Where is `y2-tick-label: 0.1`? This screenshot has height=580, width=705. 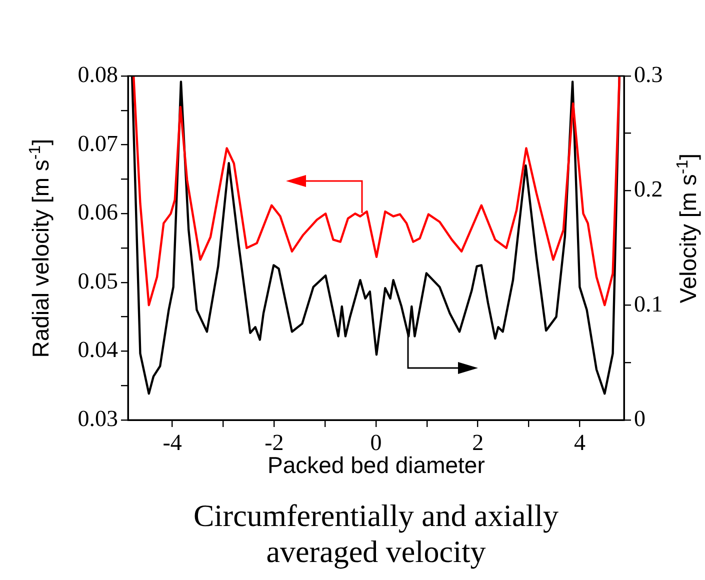
y2-tick-label: 0.1 is located at coordinates (648, 303).